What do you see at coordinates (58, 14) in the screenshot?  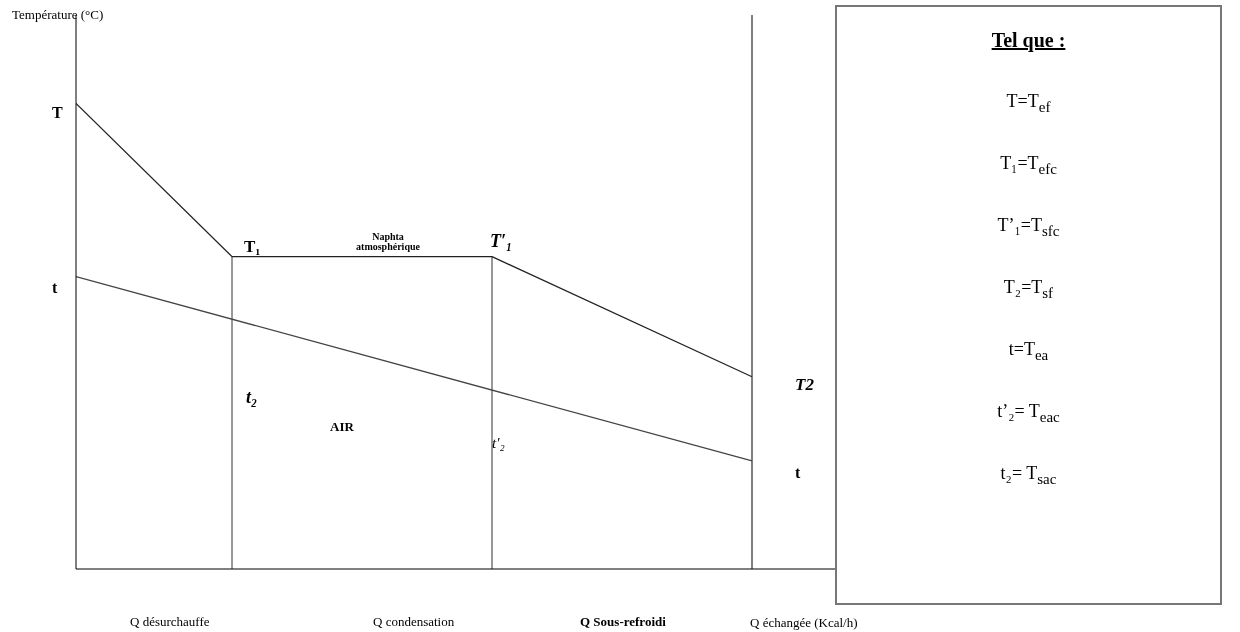 I see `text: Température (°C)` at bounding box center [58, 14].